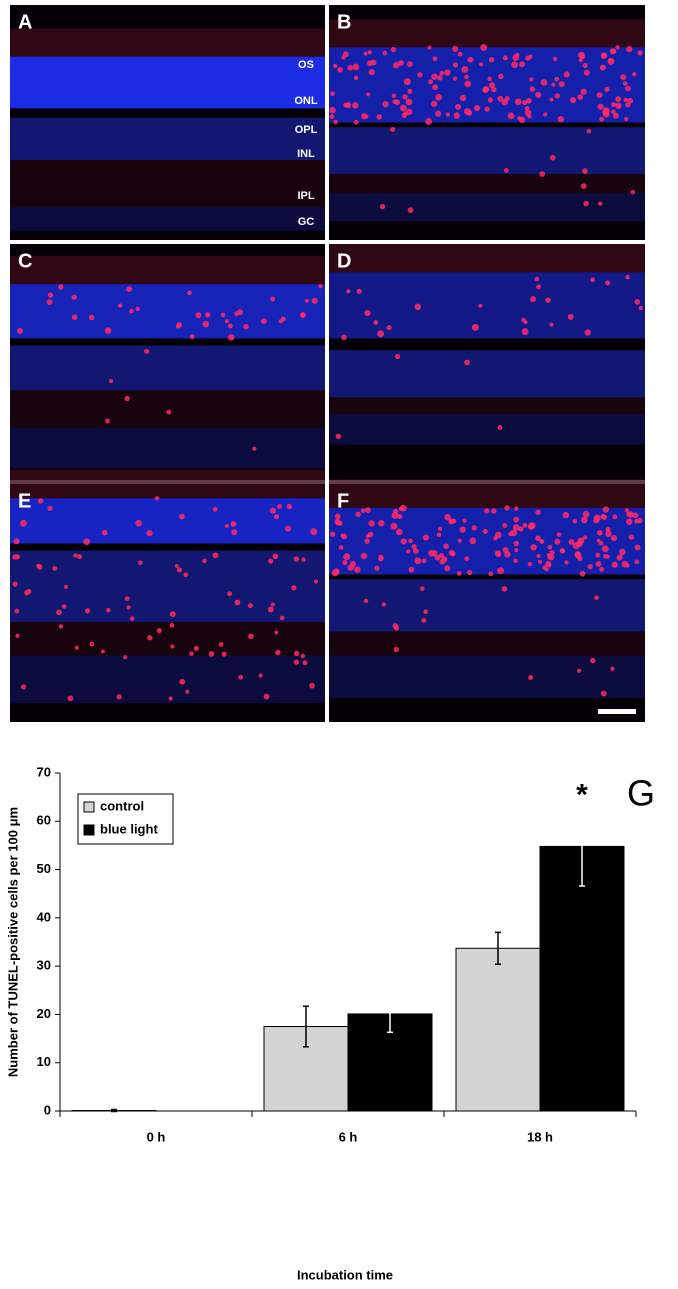  What do you see at coordinates (487, 541) in the screenshot?
I see `onl-layer` at bounding box center [487, 541].